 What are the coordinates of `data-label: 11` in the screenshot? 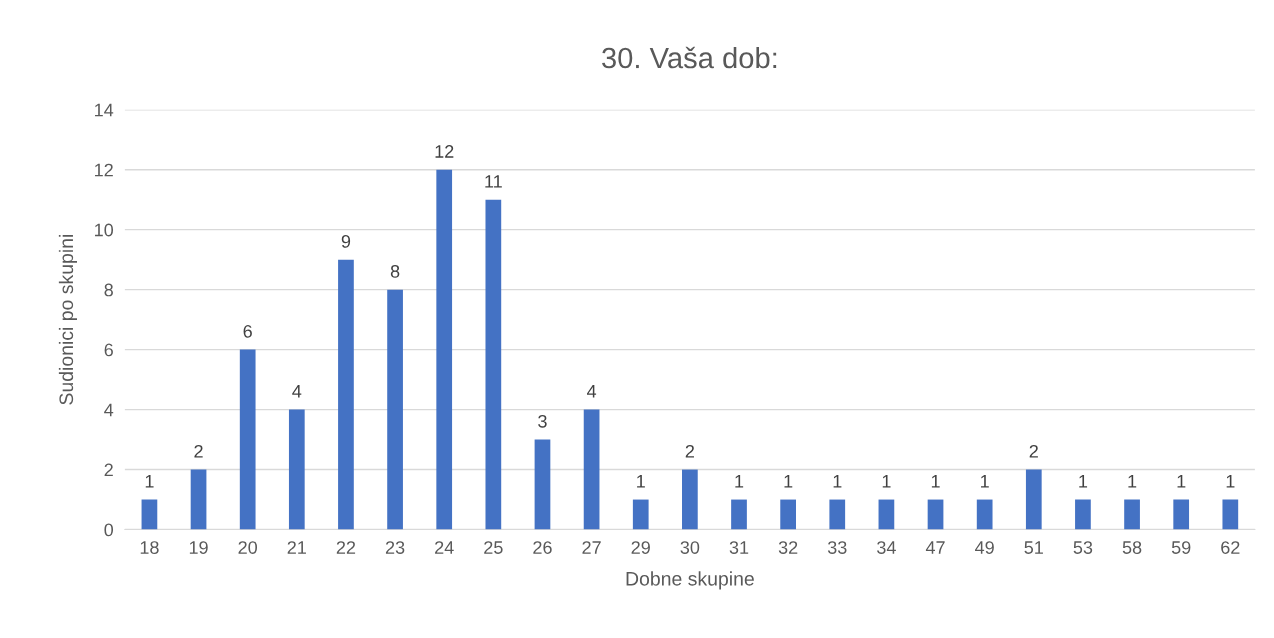 It's located at (493, 181).